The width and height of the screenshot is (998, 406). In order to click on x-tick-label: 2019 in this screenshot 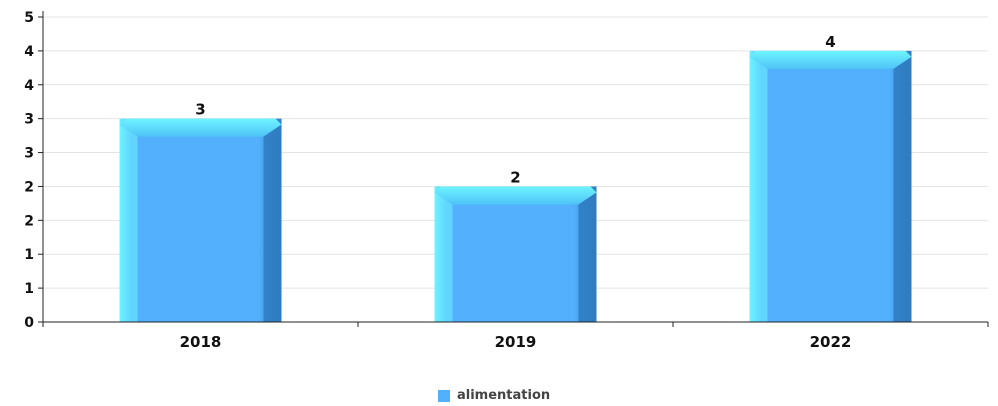, I will do `click(516, 342)`.